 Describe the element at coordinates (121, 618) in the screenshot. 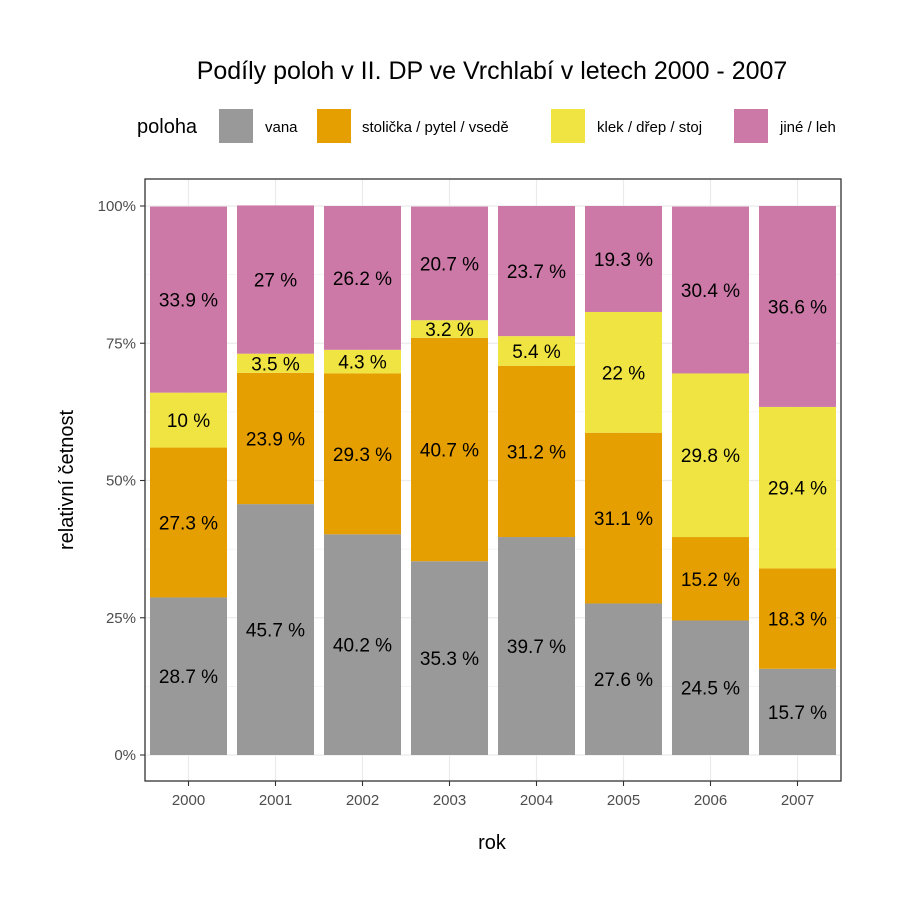

I see `y-tick-label: 25%` at that location.